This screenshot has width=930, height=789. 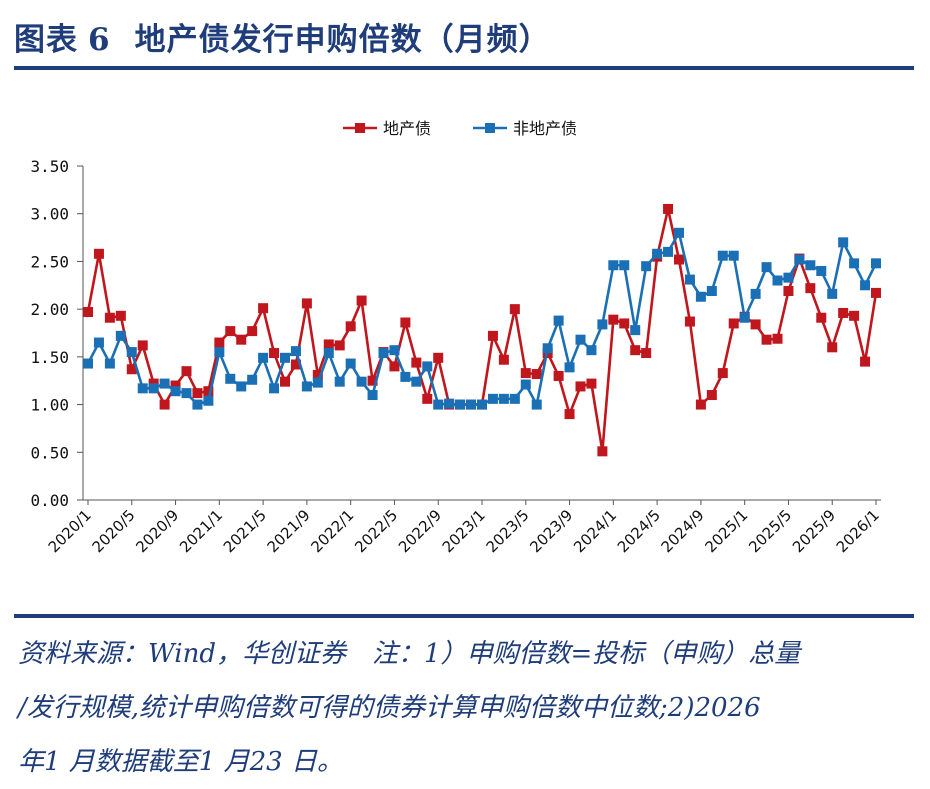 I want to click on x-tick-label: 2026/1, so click(x=858, y=531).